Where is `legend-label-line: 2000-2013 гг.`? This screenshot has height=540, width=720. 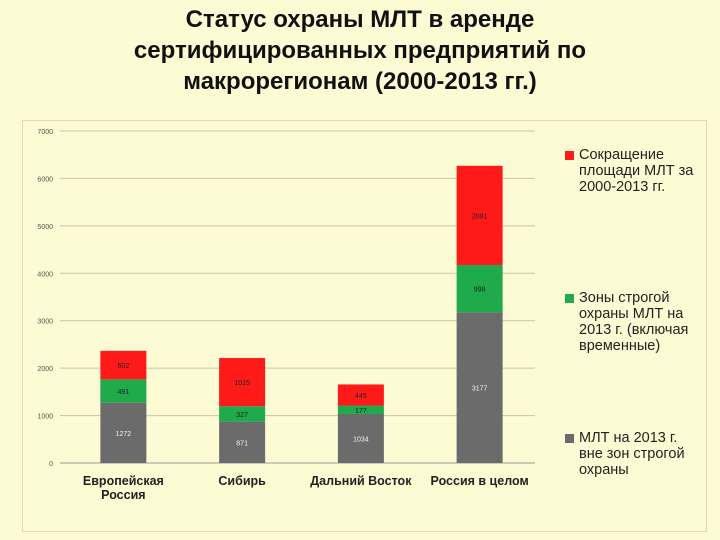 legend-label-line: 2000-2013 гг. is located at coordinates (622, 187).